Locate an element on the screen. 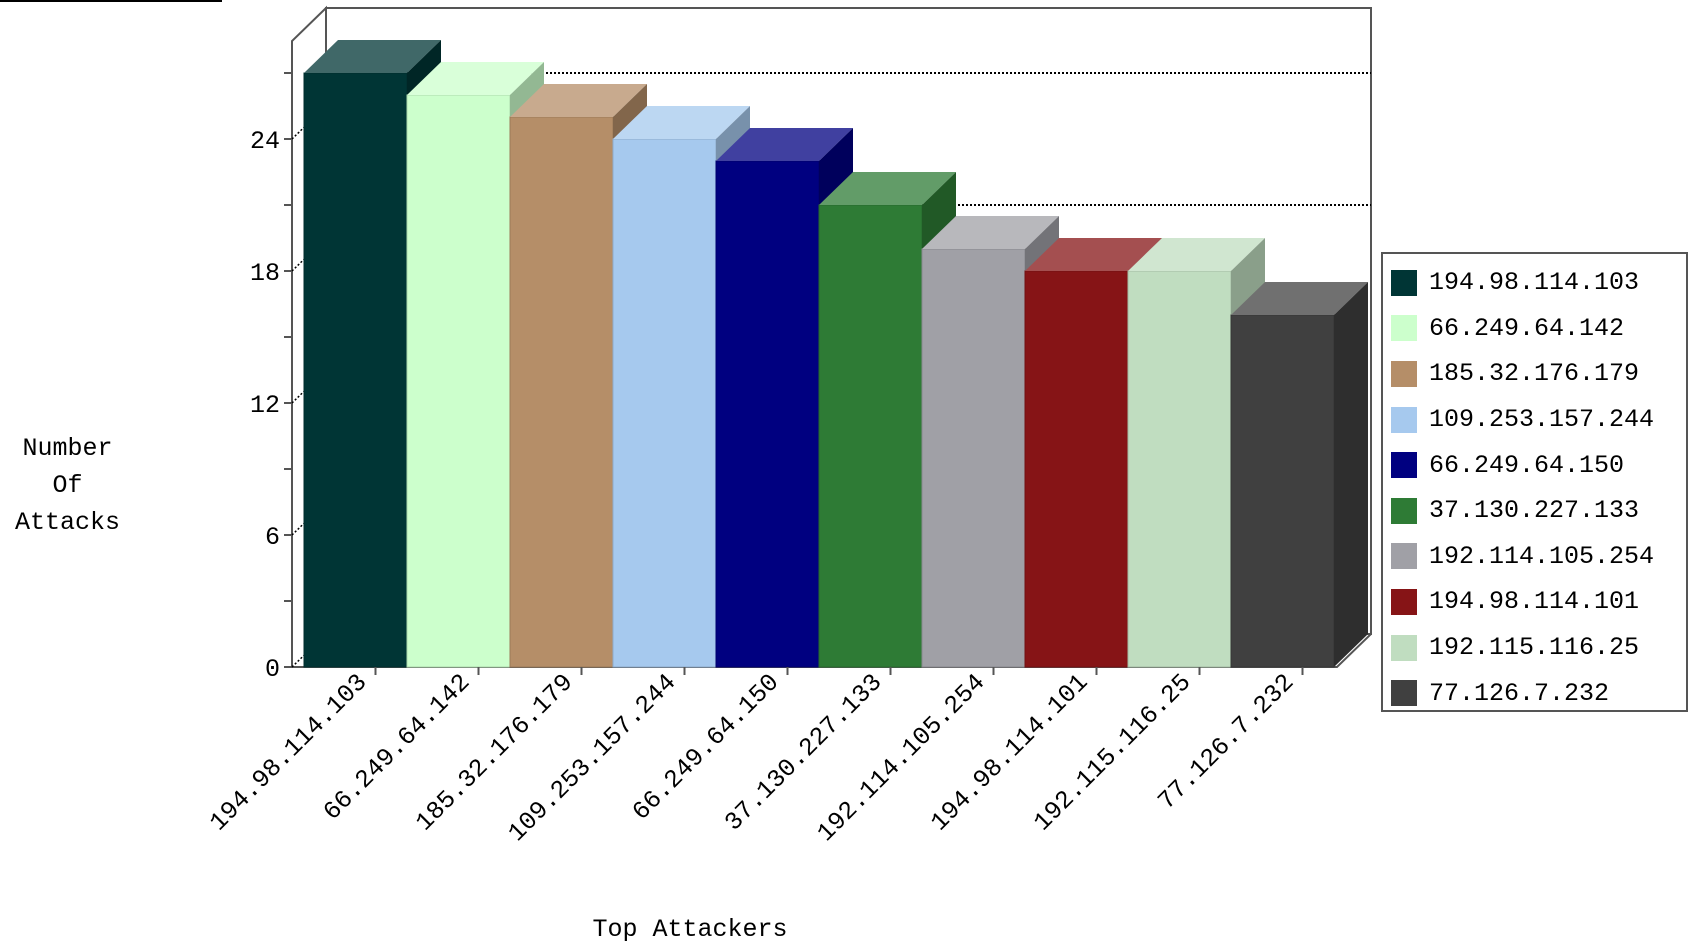  legend-label: 194.98.114.101 is located at coordinates (1534, 602).